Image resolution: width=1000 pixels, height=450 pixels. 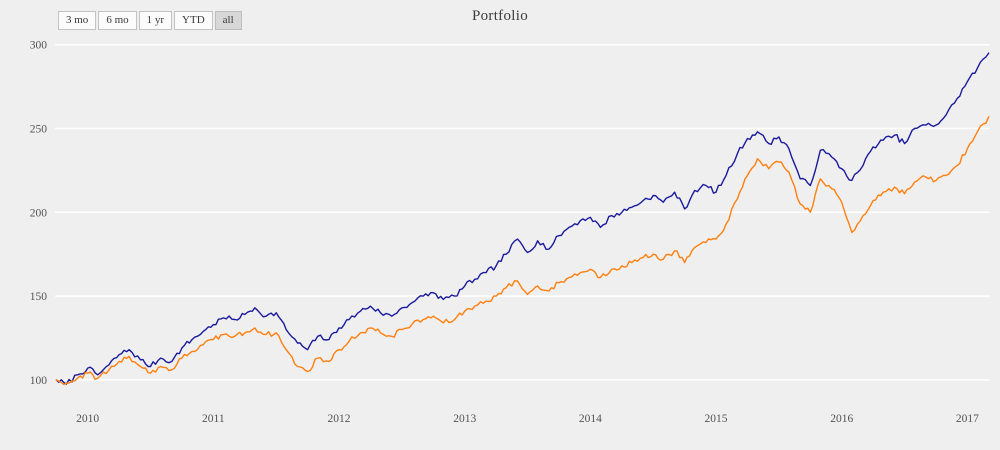 I want to click on range-selector: 3 mo 6 mo 1 yr YTD all, so click(x=150, y=20).